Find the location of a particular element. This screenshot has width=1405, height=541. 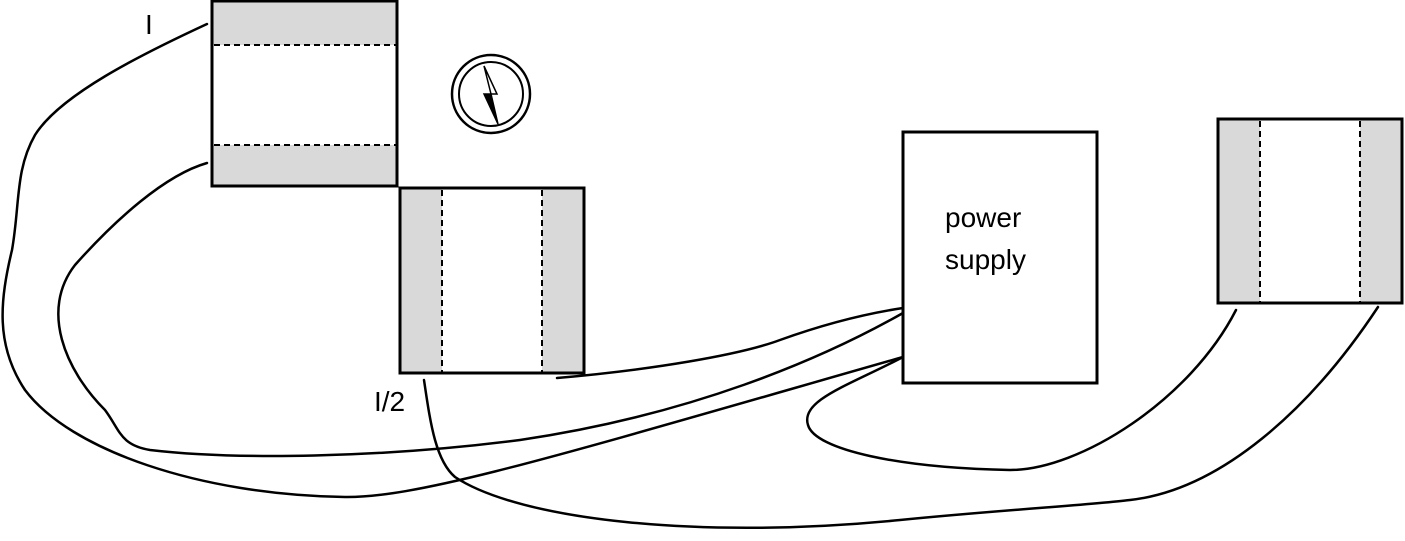

coil-right-band-left is located at coordinates (1239, 211).